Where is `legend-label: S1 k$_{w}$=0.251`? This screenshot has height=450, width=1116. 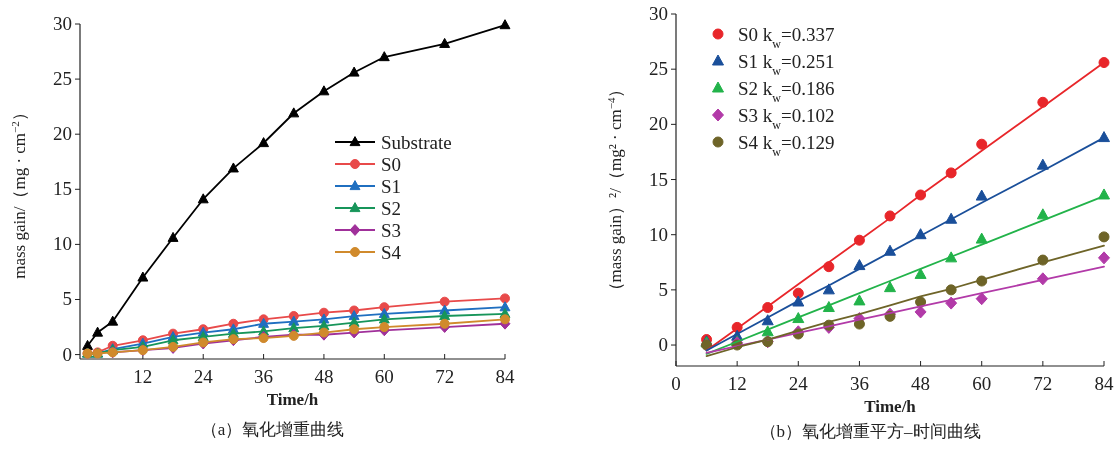 legend-label: S1 k$_{w}$=0.251 is located at coordinates (786, 64).